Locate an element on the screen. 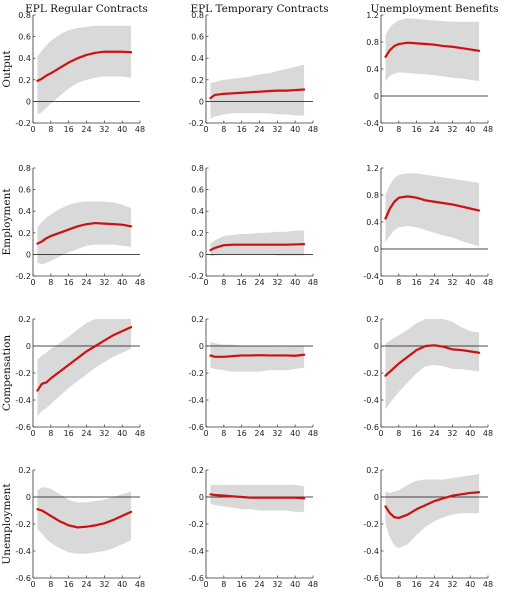 Image resolution: width=517 pixels, height=600 pixels. panel-compensation-epl-regular-contracts-xtick-label: 8 is located at coordinates (50, 433).